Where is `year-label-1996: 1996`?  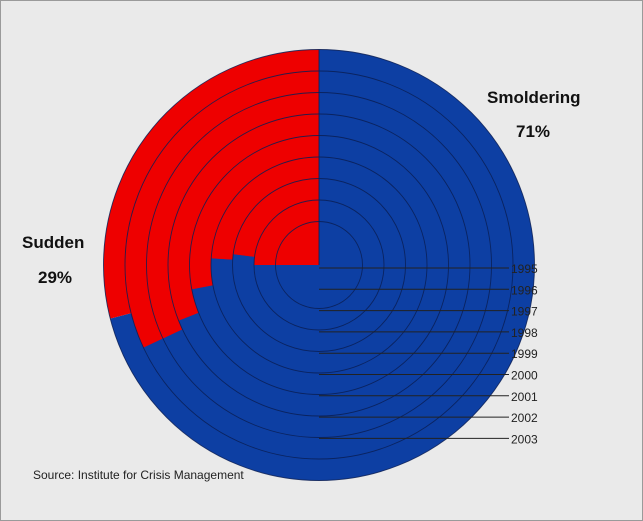
year-label-1996: 1996 is located at coordinates (524, 290).